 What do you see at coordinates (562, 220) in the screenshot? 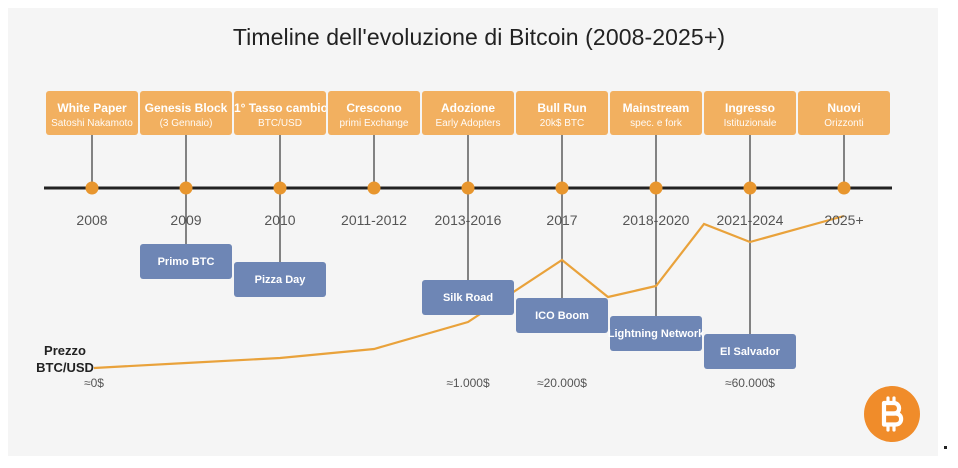
I see `year-label: 2017` at bounding box center [562, 220].